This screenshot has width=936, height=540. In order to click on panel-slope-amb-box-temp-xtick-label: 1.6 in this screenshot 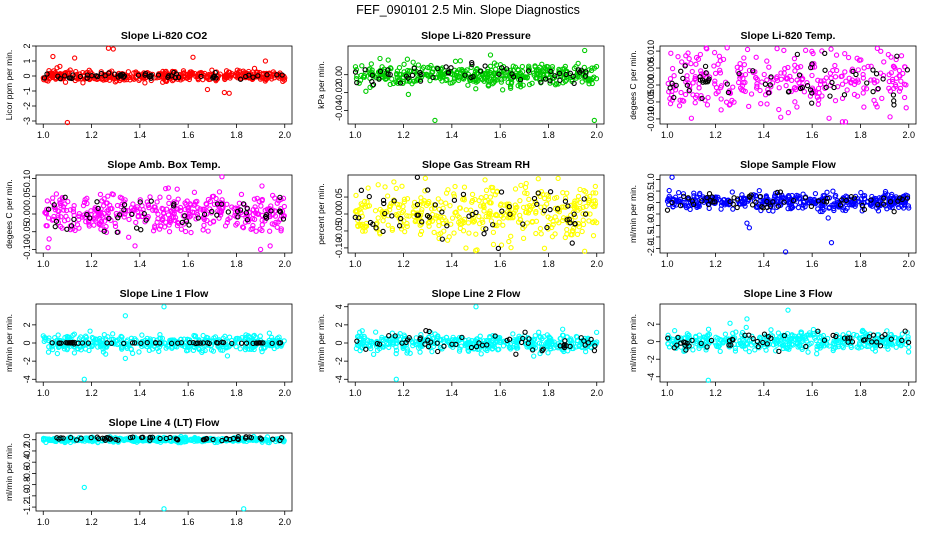, I will do `click(188, 264)`.